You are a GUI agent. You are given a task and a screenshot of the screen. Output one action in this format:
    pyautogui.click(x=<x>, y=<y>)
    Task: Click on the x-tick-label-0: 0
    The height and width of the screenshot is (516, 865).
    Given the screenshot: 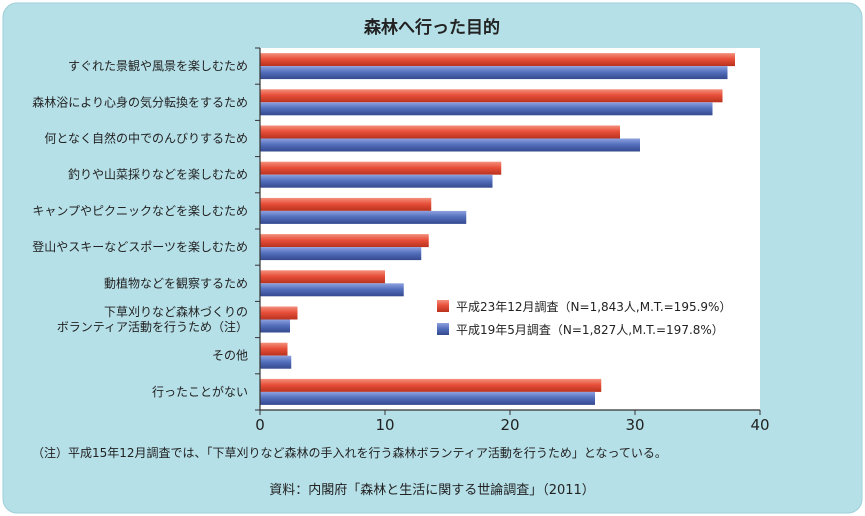 What is the action you would take?
    pyautogui.click(x=260, y=425)
    